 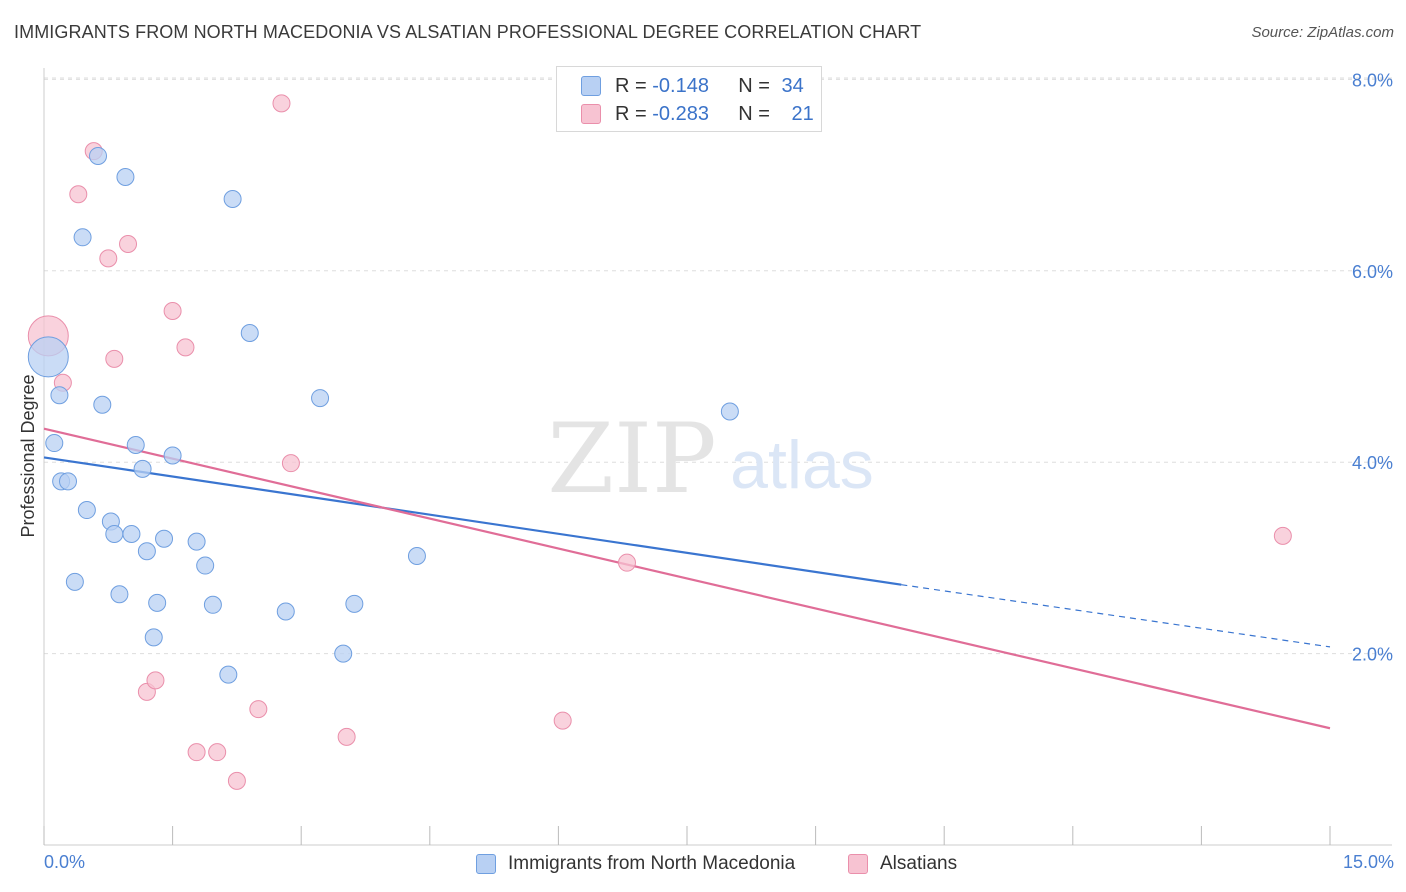 I want to click on y-tick-label: 4.0%, so click(x=1372, y=463).